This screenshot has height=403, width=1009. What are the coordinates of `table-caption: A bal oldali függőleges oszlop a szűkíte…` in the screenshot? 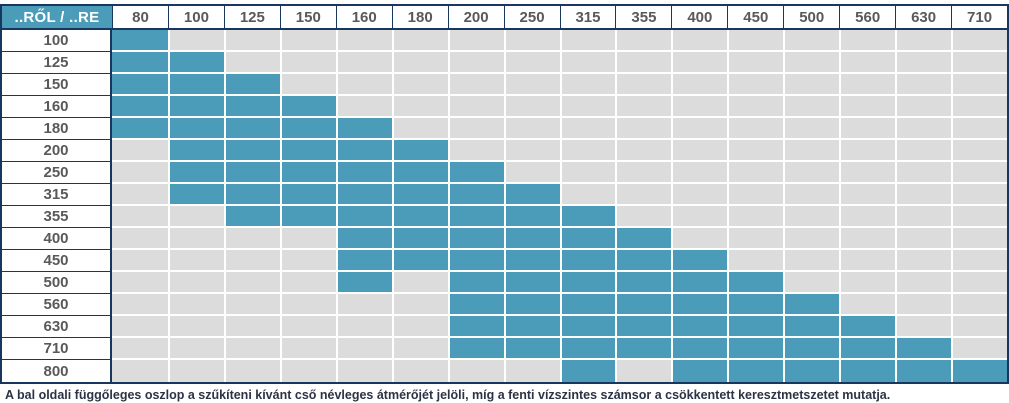 It's located at (448, 395).